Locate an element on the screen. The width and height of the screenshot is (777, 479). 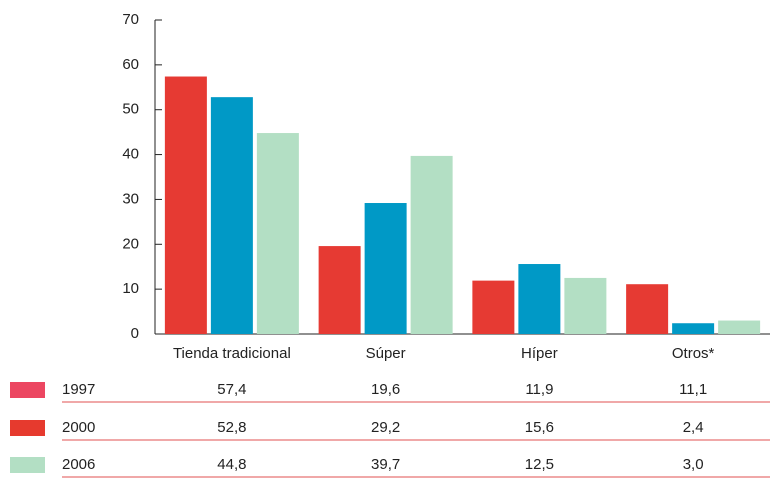
table-value: 11,1 is located at coordinates (693, 389).